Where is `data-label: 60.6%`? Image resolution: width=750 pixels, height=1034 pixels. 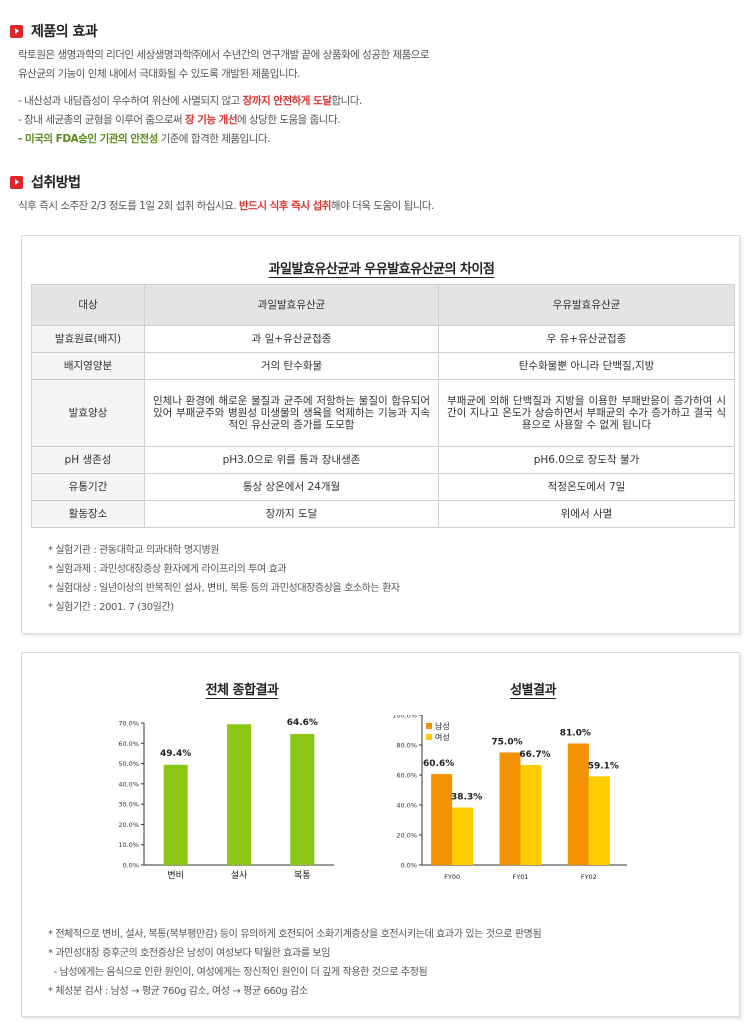
data-label: 60.6% is located at coordinates (438, 764).